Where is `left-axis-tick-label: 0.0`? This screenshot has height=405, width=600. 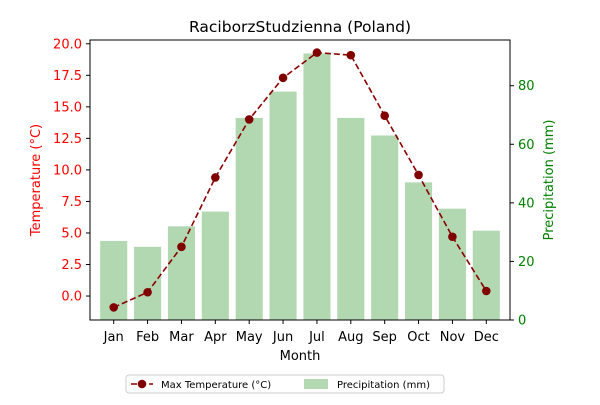
left-axis-tick-label: 0.0 is located at coordinates (71, 297).